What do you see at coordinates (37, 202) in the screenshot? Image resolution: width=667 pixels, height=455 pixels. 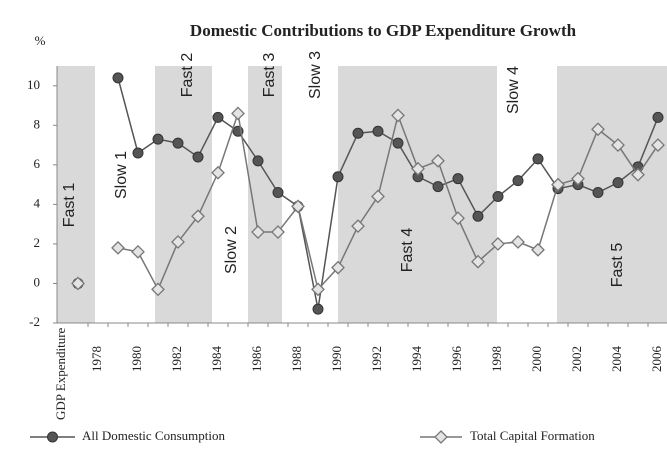 I see `y-tick-label: 4` at bounding box center [37, 202].